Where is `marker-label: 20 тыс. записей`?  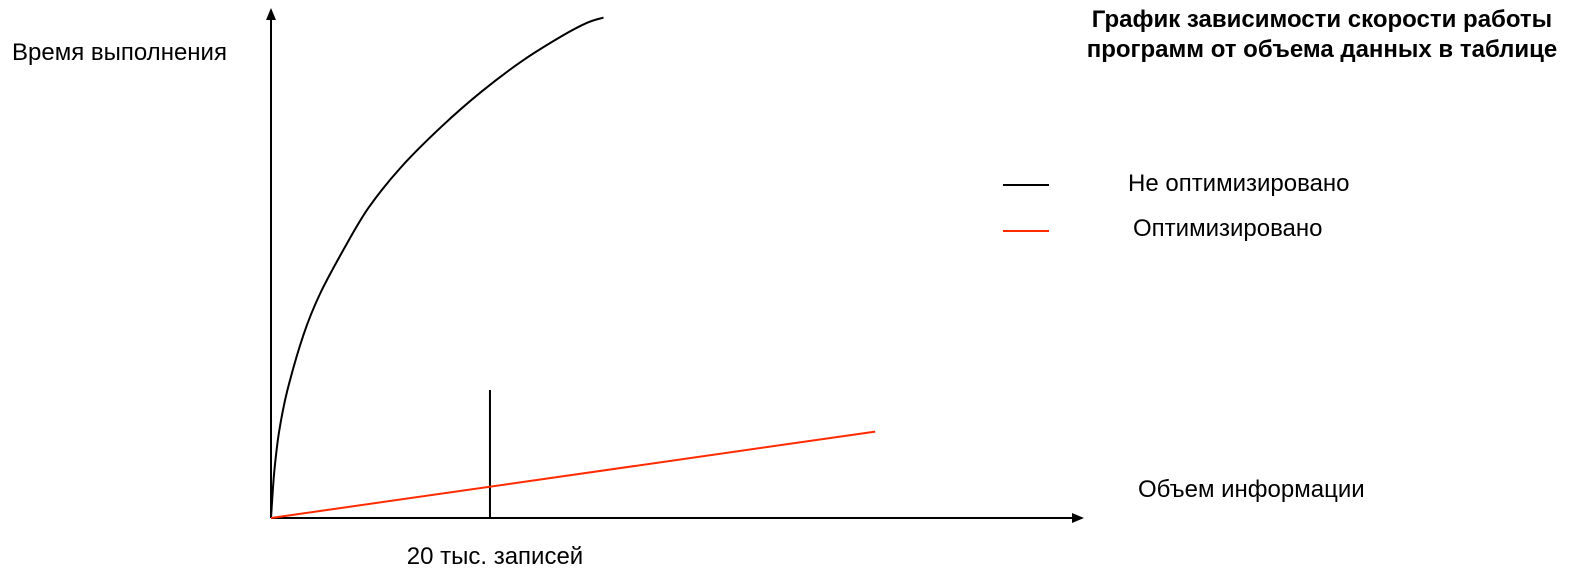
marker-label: 20 тыс. записей is located at coordinates (495, 556).